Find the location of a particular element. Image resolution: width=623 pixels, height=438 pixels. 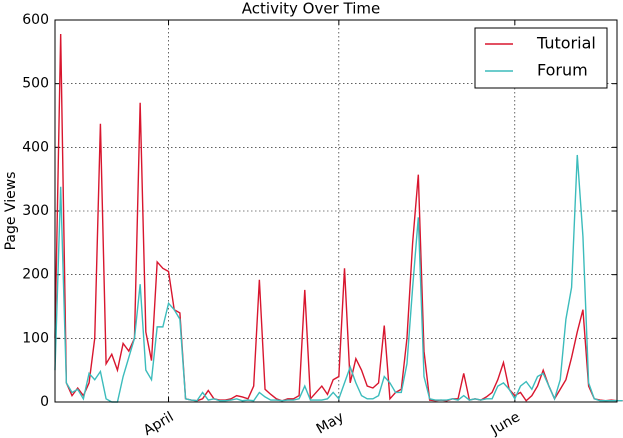

legend-label: Forum is located at coordinates (562, 70).